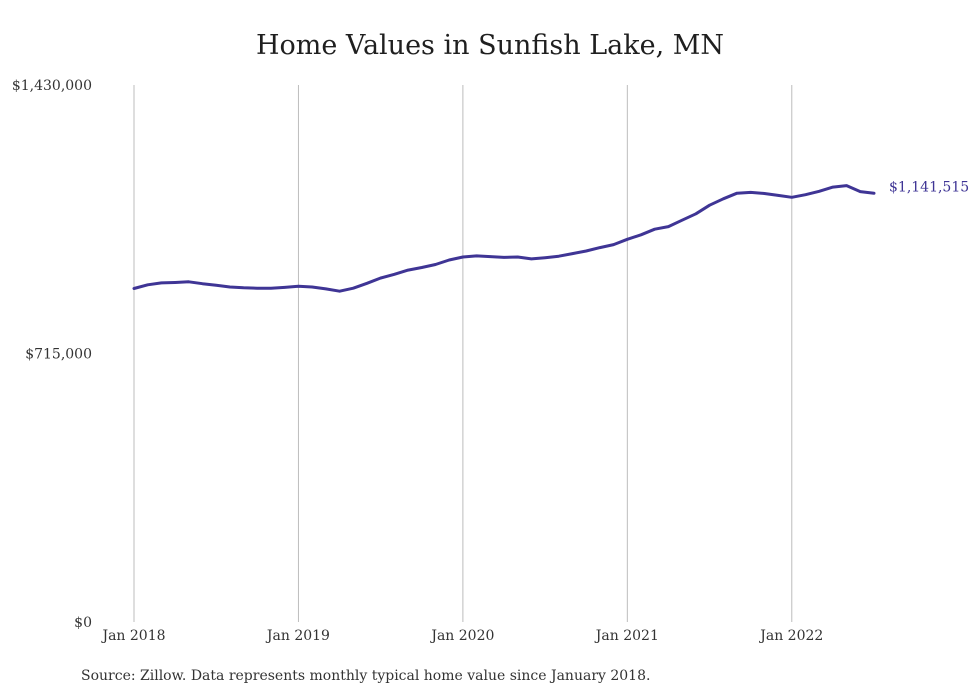 This screenshot has height=699, width=980. Describe the element at coordinates (132, 636) in the screenshot. I see `x-tick-label: Jan 2018` at that location.